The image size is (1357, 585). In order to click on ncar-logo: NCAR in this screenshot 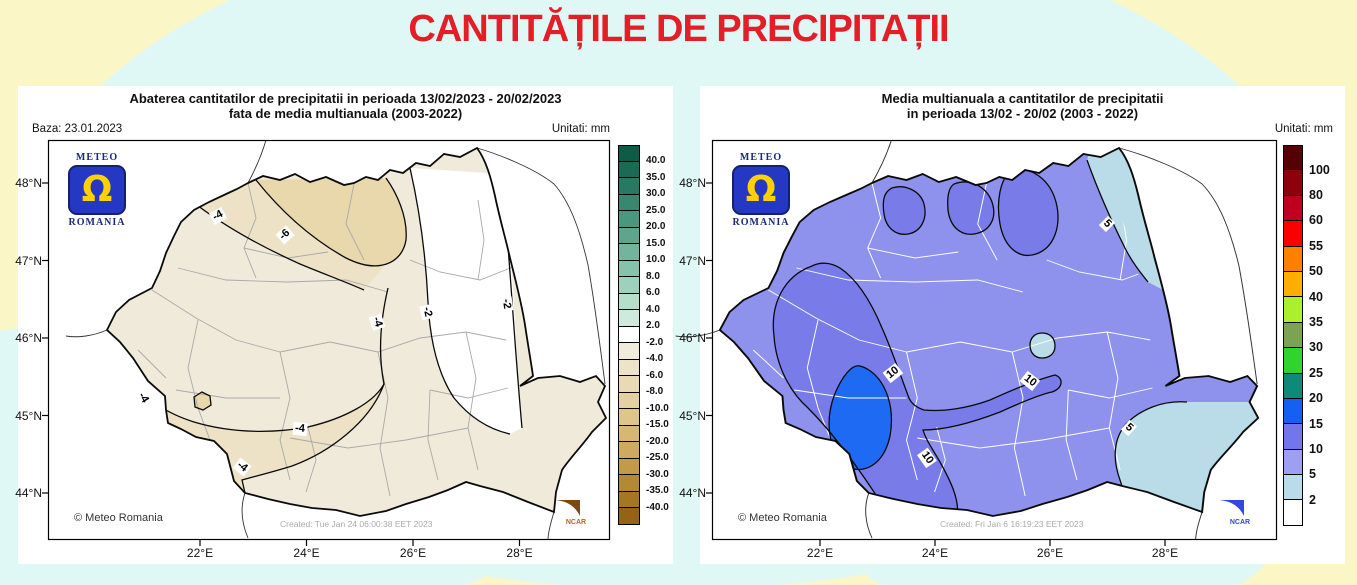, I will do `click(1240, 512)`.